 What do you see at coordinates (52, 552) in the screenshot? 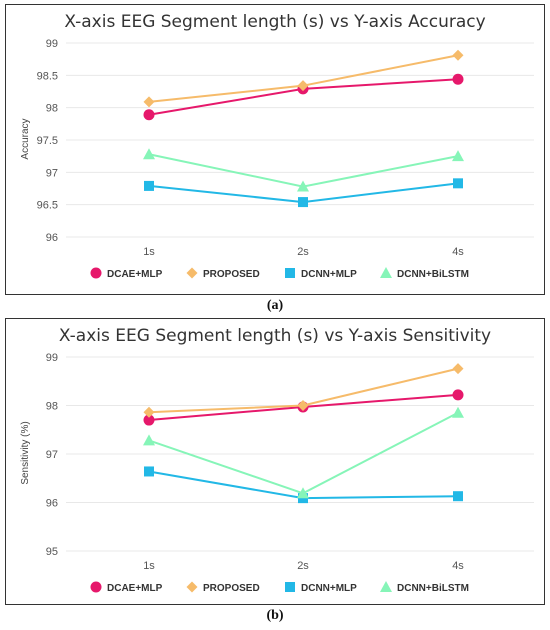
I see `y-tick-label: 95` at bounding box center [52, 552].